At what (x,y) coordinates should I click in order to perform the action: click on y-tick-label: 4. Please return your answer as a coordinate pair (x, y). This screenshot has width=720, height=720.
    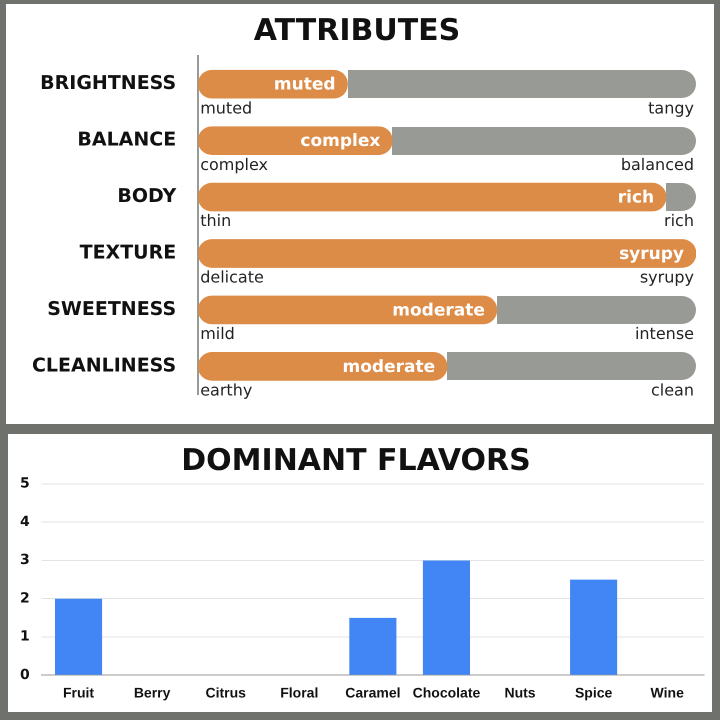
    Looking at the image, I should click on (25, 522).